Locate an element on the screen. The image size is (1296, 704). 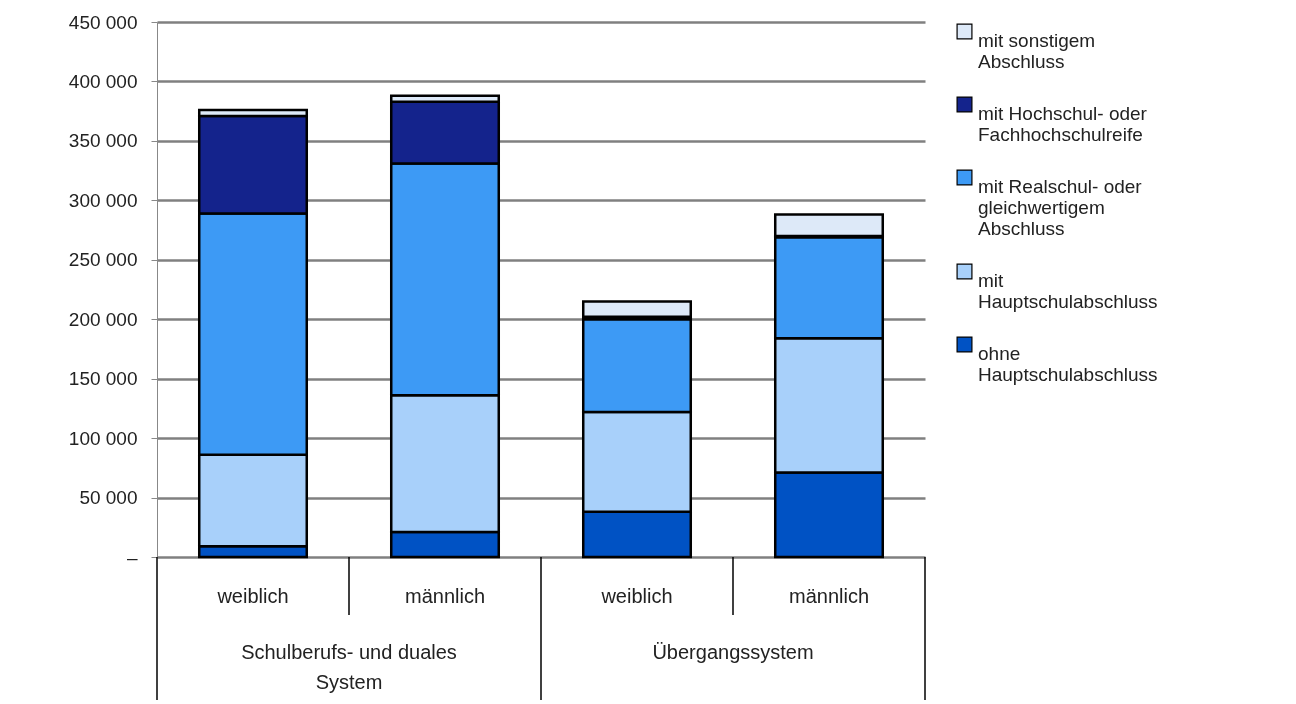
y-tick-label: 100 000 is located at coordinates (103, 438).